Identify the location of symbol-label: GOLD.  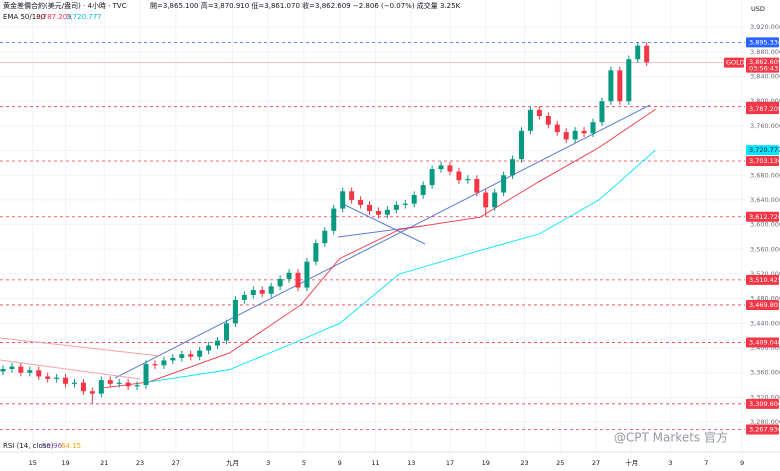
(735, 63).